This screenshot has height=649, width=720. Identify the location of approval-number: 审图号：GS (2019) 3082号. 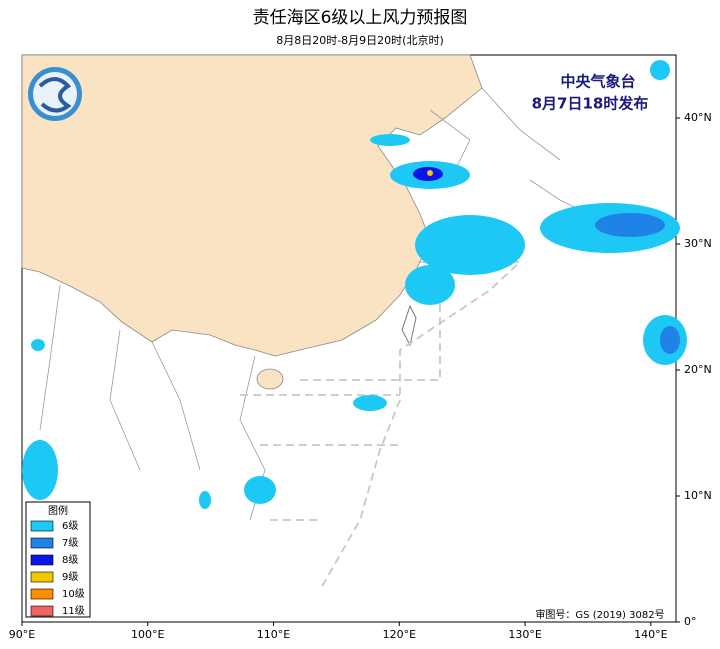
(599, 614).